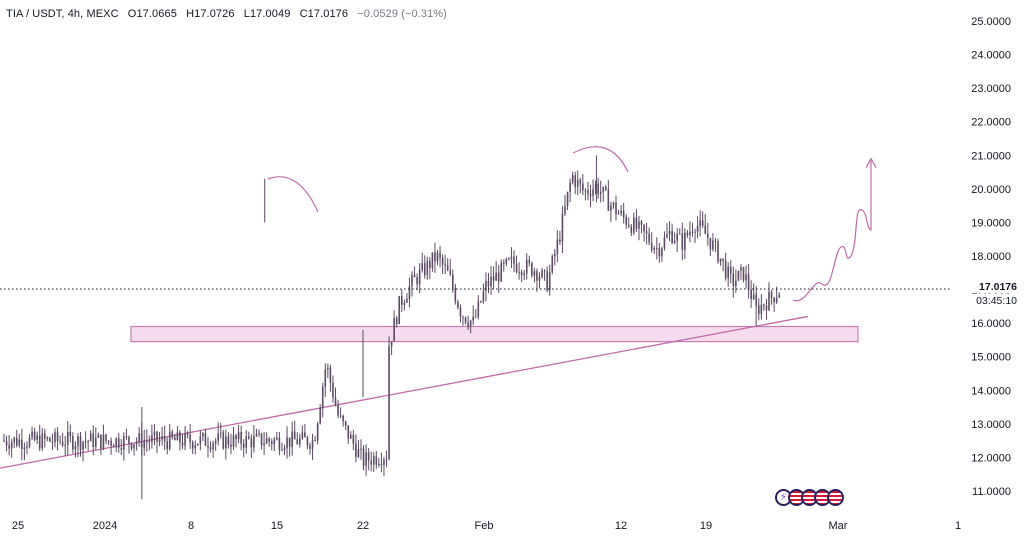 Image resolution: width=1024 pixels, height=546 pixels. I want to click on x-tick-label: 22, so click(363, 526).